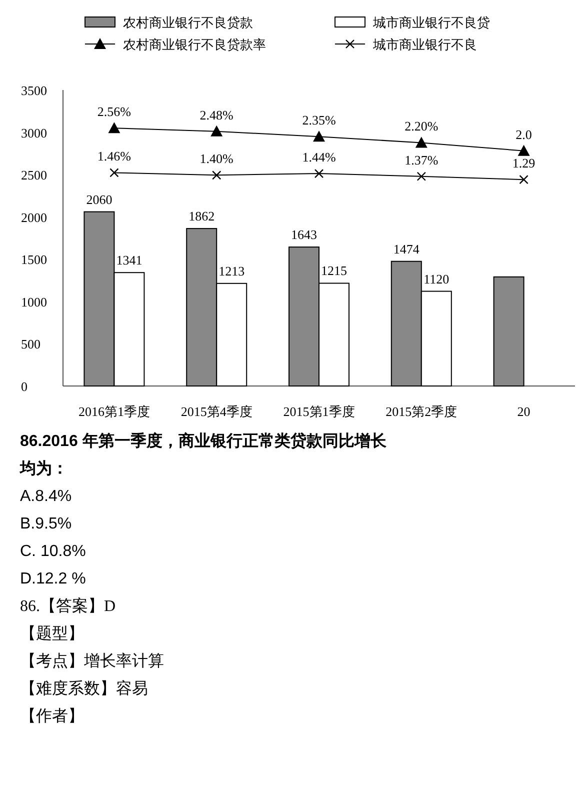 This screenshot has height=787, width=580. I want to click on data-label: 2.48%, so click(217, 114).